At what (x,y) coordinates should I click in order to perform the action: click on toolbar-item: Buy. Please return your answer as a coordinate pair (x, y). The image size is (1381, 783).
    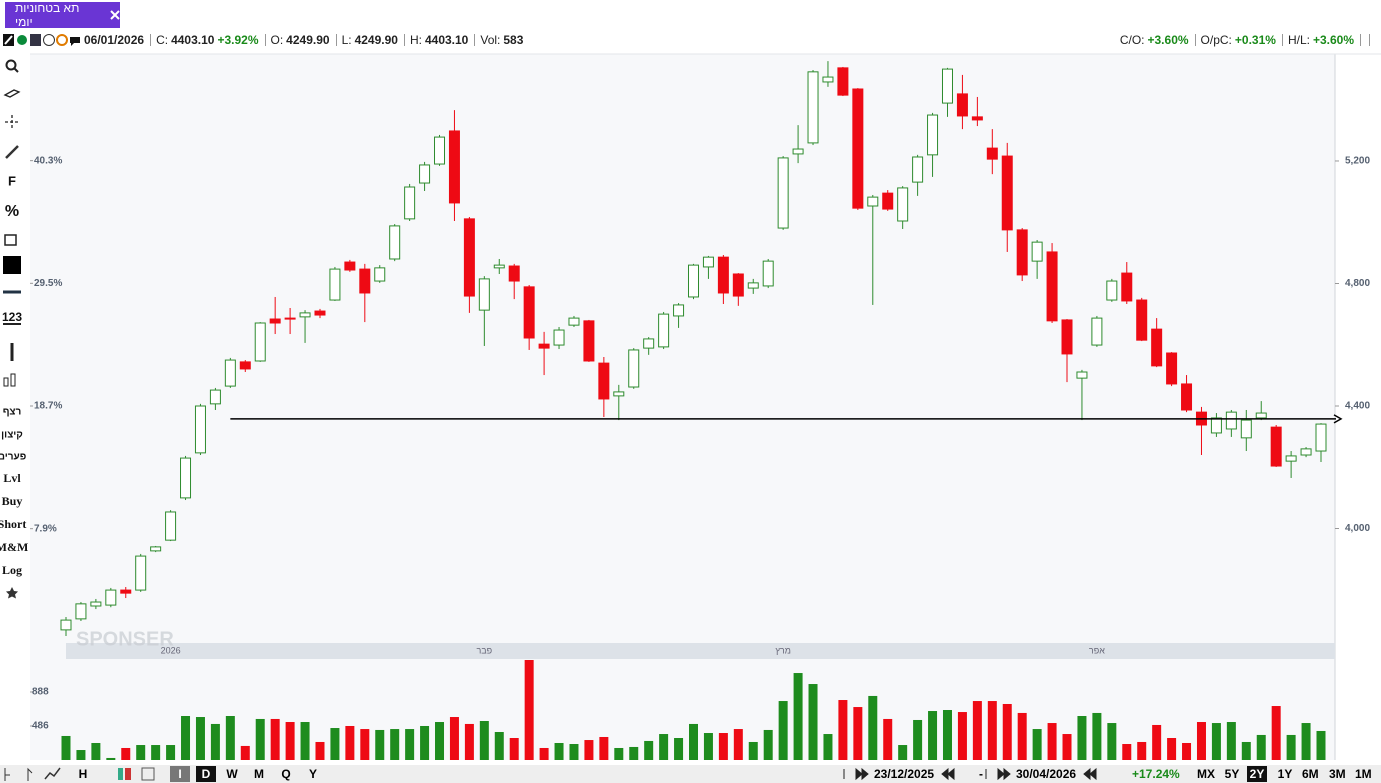
    Looking at the image, I should click on (12, 501).